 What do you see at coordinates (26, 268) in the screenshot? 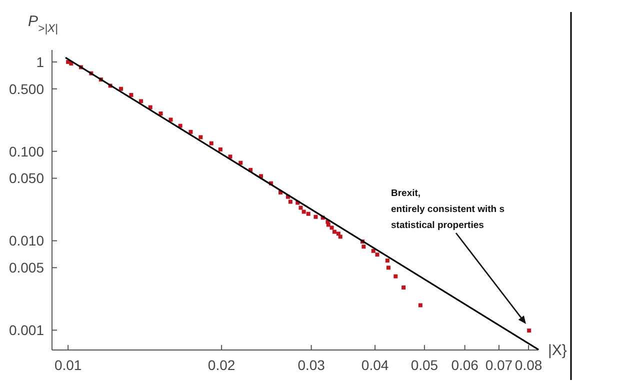
I see `y-tick-label: 0.005` at bounding box center [26, 268].